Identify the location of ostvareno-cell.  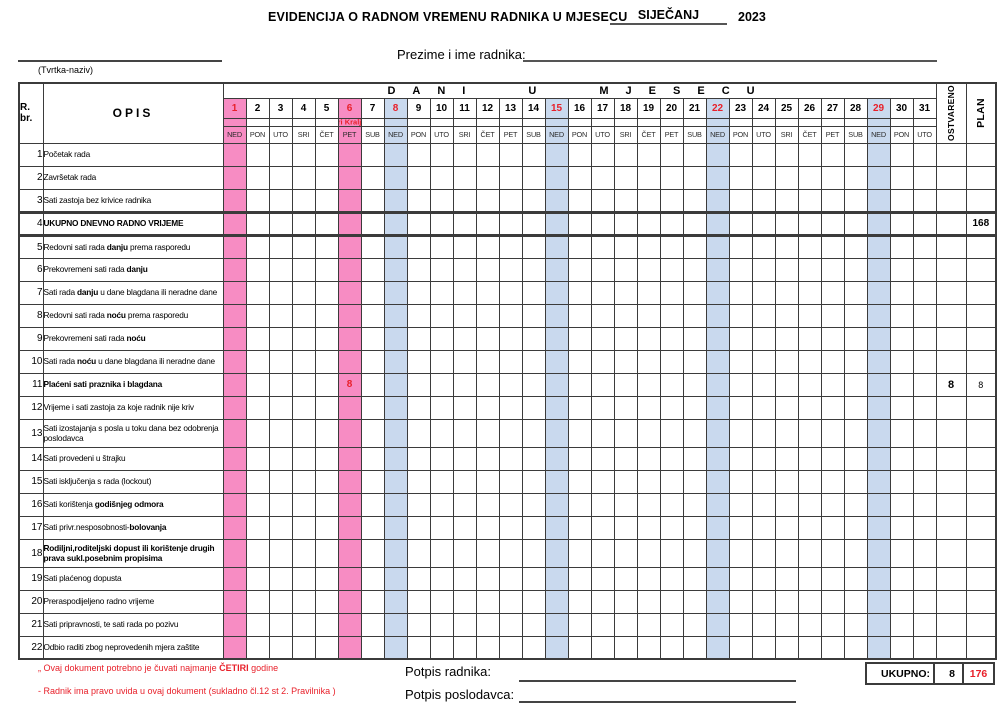
(951, 527).